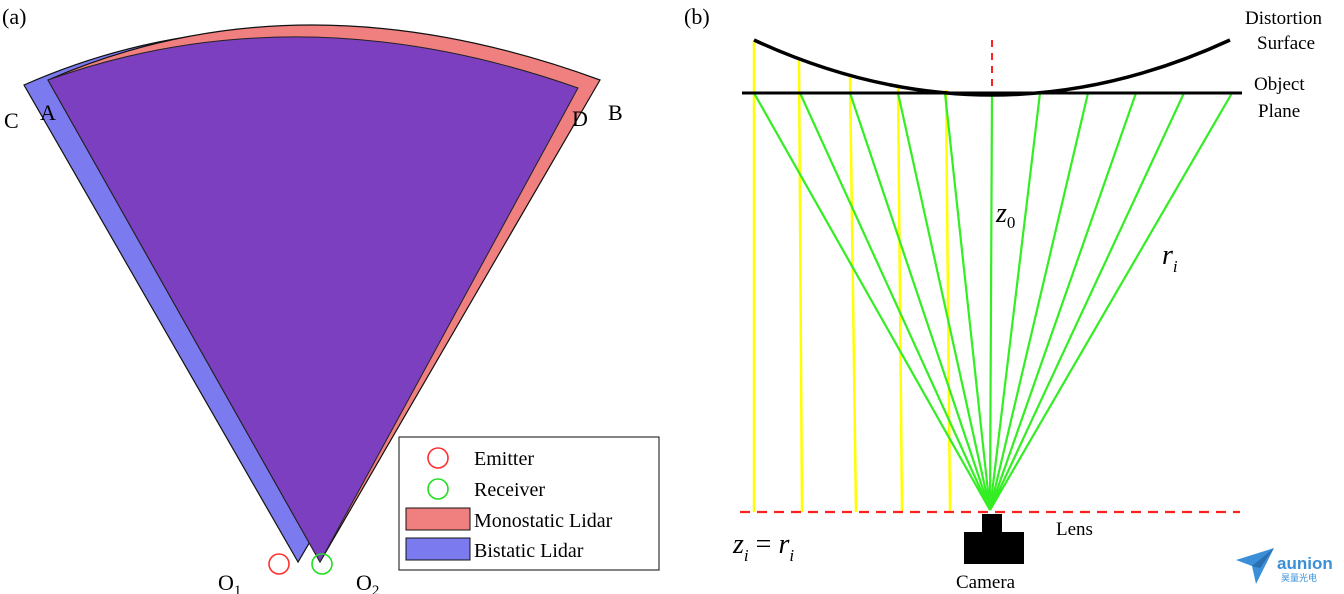 The height and width of the screenshot is (594, 1344). I want to click on distortion-surface-label-line1: Distortion, so click(1284, 18).